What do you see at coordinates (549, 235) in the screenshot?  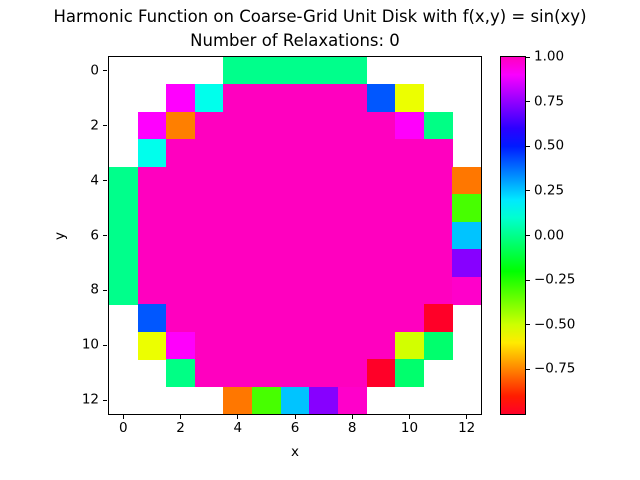 I see `colorbar-tick-label: 0.00` at bounding box center [549, 235].